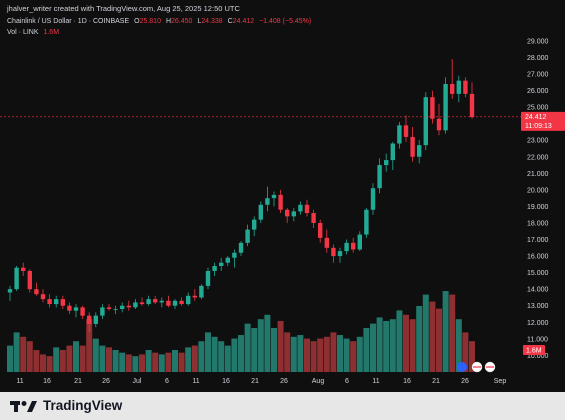  Describe the element at coordinates (167, 381) in the screenshot. I see `time-tick-label: 6` at that location.